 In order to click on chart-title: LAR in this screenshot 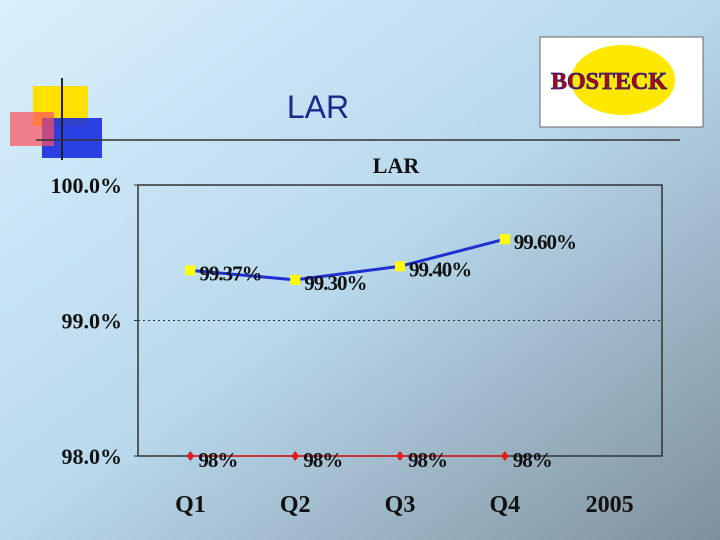, I will do `click(397, 165)`.